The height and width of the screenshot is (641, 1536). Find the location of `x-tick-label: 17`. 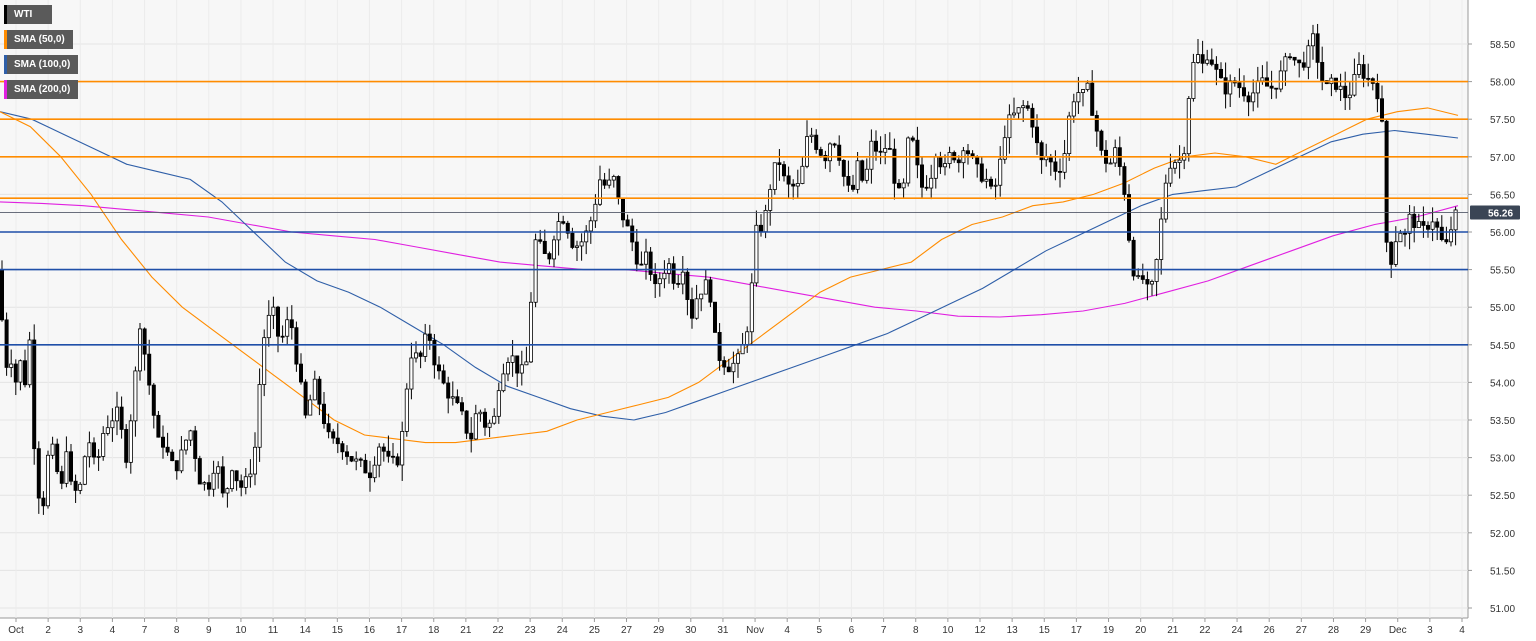

x-tick-label: 17 is located at coordinates (1077, 630).